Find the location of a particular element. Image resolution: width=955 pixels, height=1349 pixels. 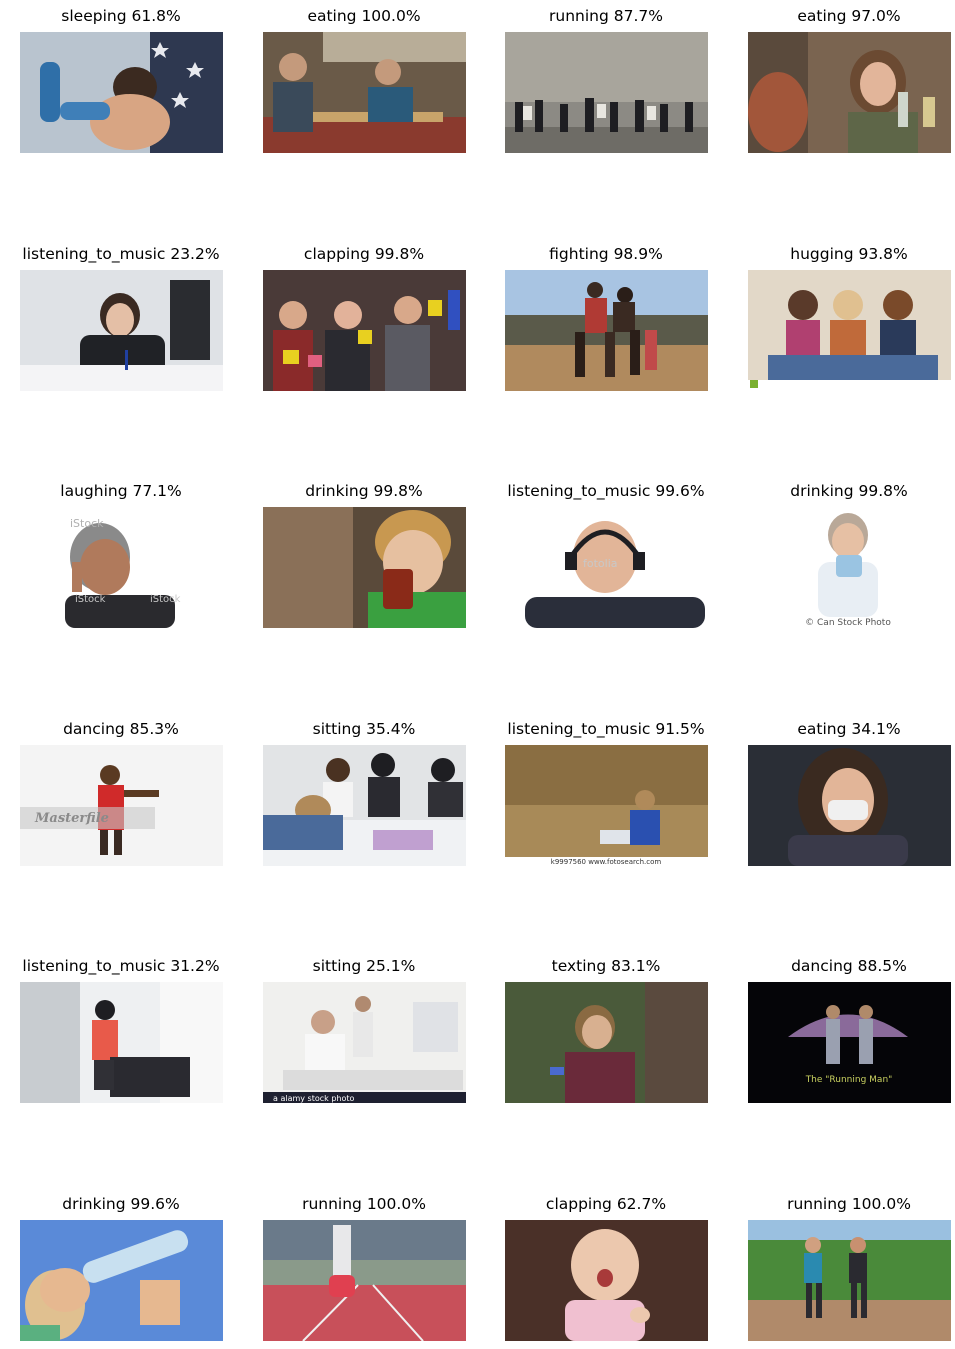

panel-caption: texting 83.1% is located at coordinates (606, 966).